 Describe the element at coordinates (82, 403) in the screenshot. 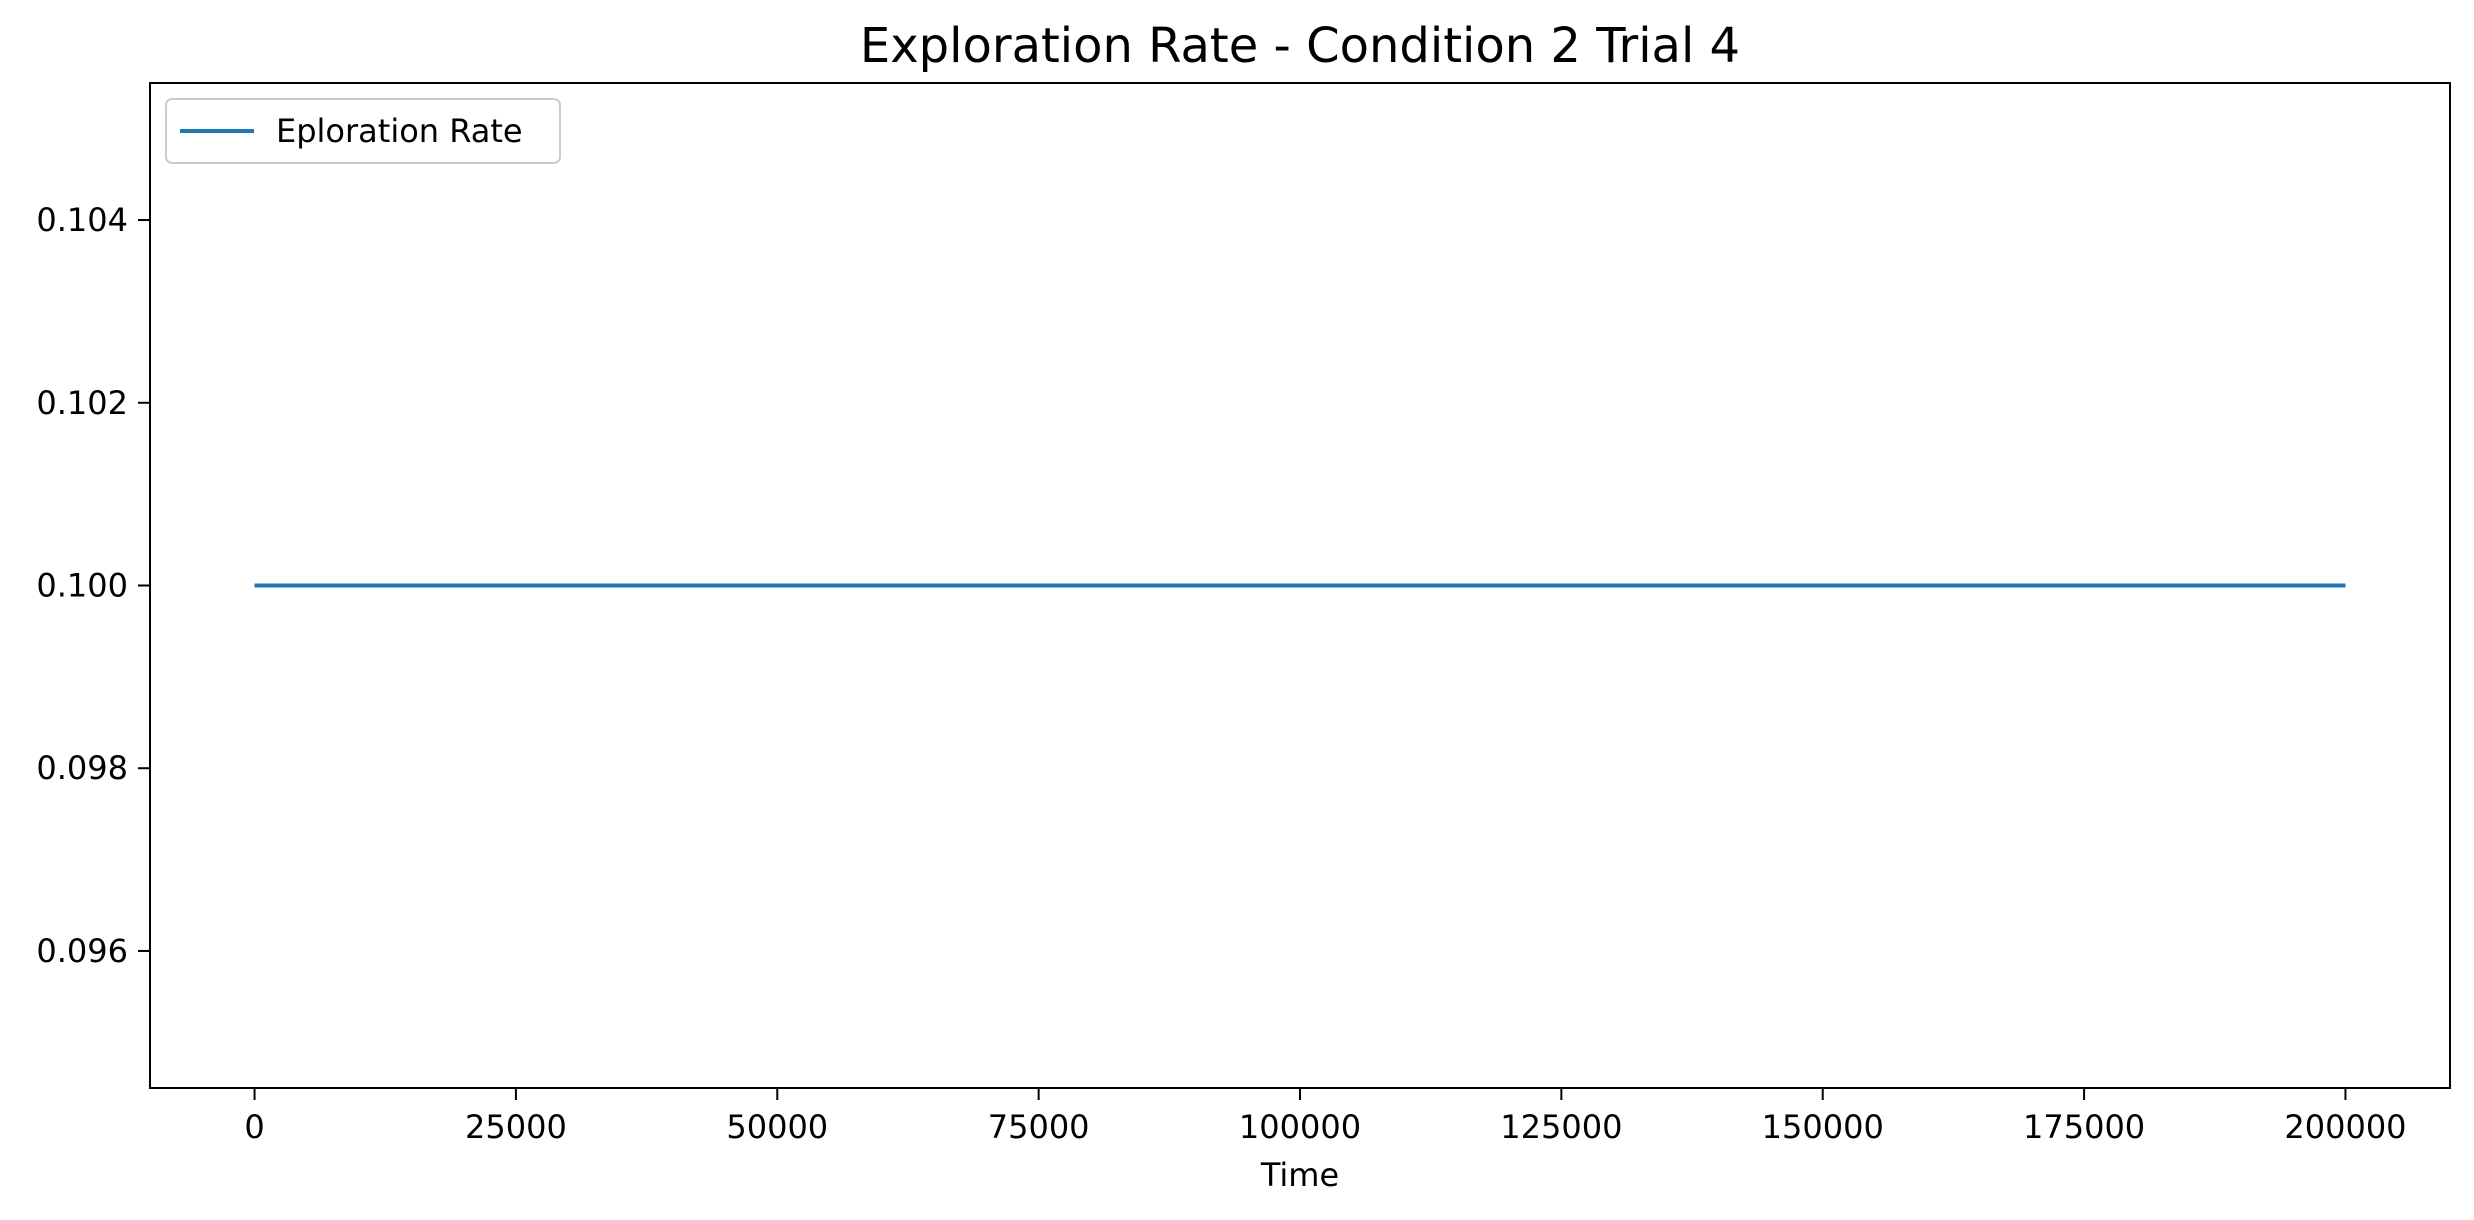

I see `y-tick-label: 0.102` at that location.